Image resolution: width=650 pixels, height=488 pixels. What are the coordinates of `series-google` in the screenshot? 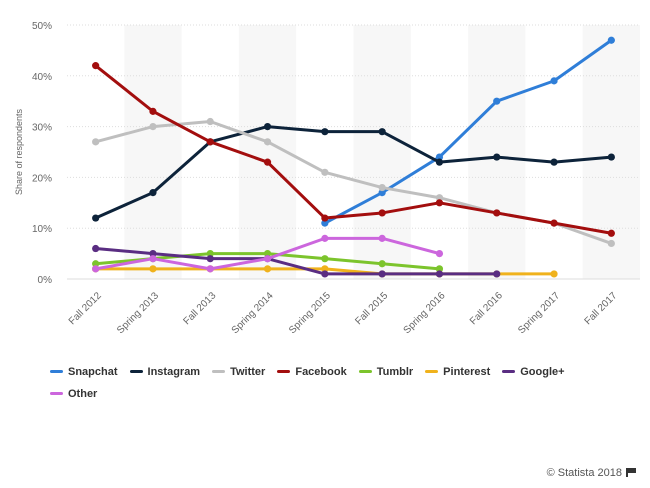 It's located at (296, 261).